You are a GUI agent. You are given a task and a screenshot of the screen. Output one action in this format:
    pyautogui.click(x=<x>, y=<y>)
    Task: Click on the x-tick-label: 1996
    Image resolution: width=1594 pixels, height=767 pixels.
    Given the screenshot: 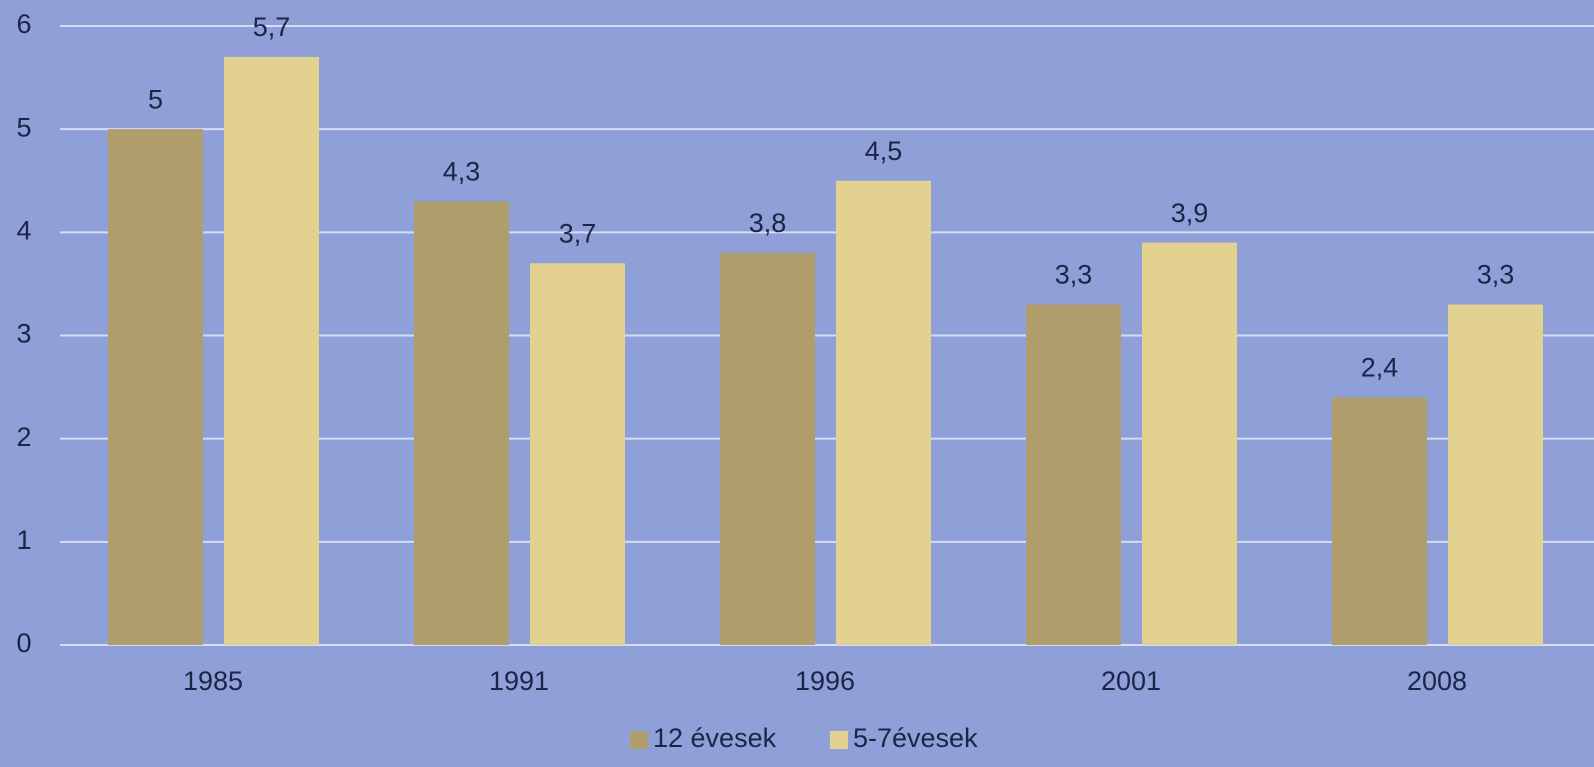 What is the action you would take?
    pyautogui.click(x=825, y=681)
    